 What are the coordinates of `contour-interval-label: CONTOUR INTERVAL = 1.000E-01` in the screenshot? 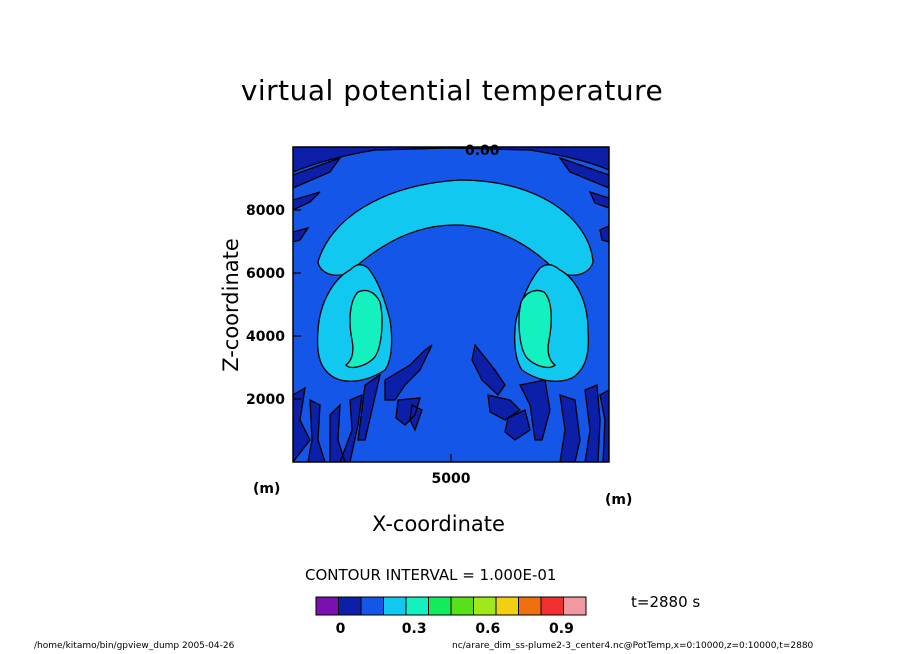 It's located at (431, 575).